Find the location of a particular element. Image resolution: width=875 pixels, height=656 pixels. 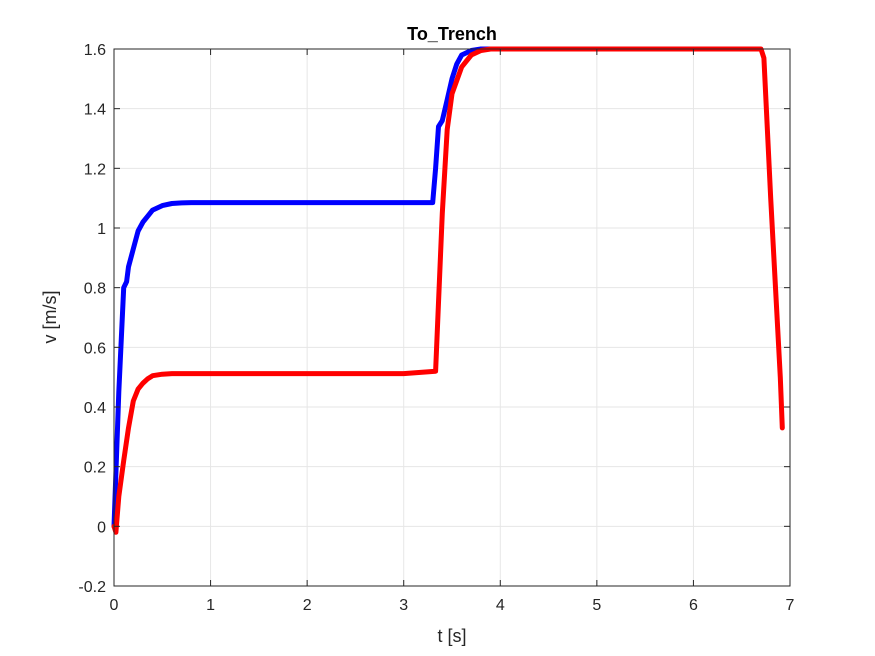

chart-title: To_Trench is located at coordinates (452, 34).